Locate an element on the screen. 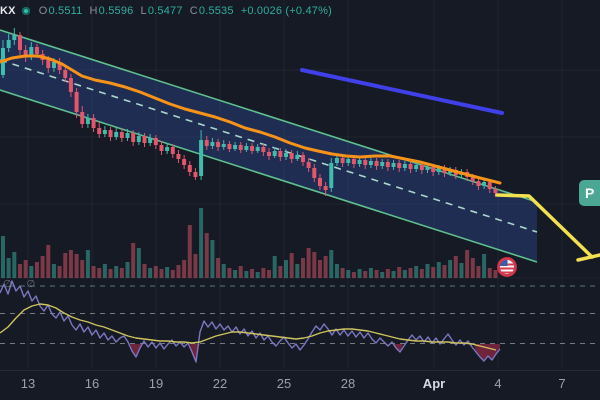 This screenshot has width=600, height=400. x-axis-label: 13 is located at coordinates (28, 383).